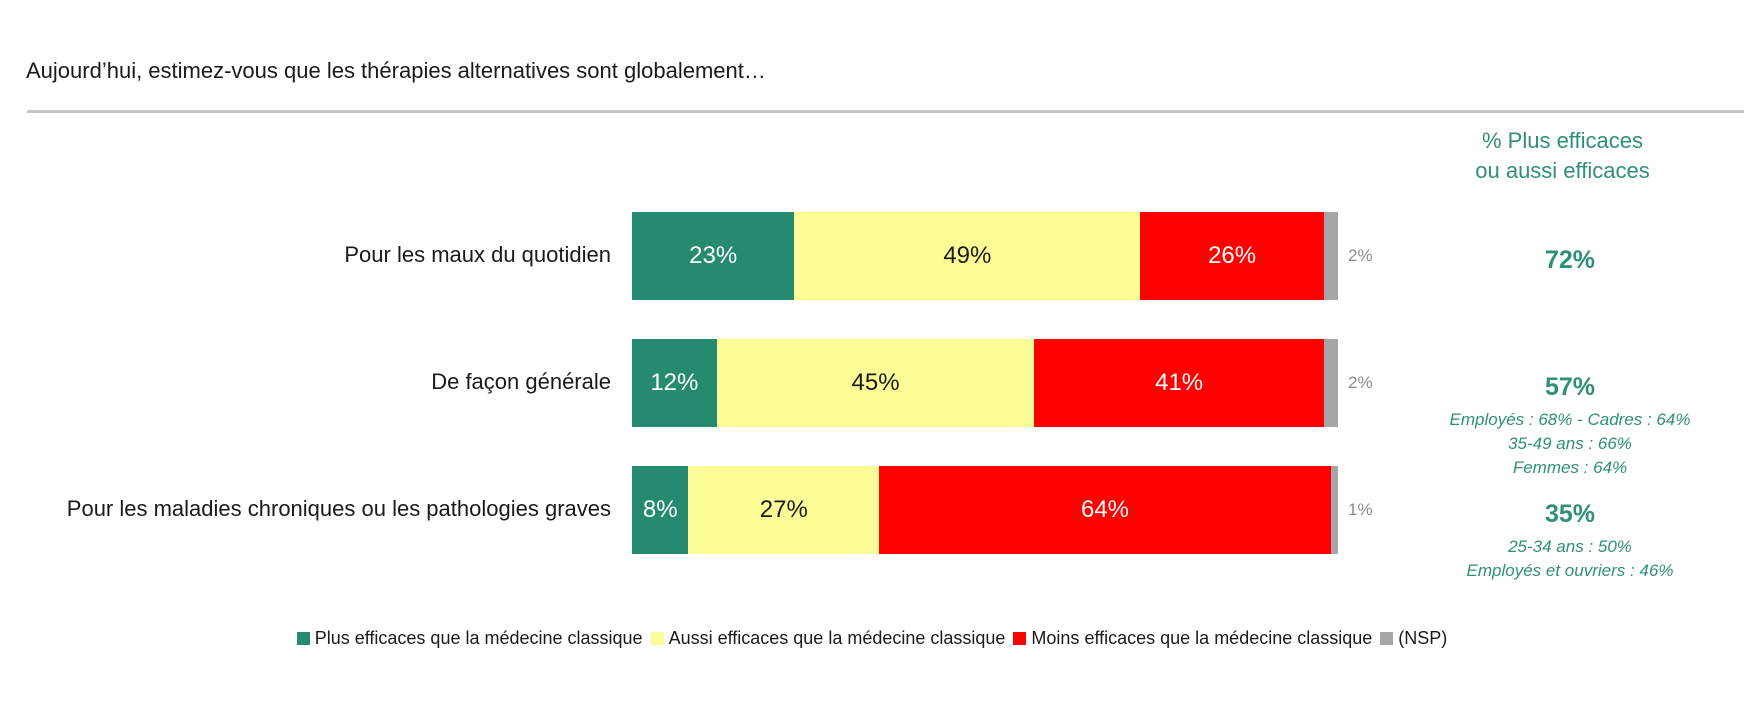  Describe the element at coordinates (1570, 387) in the screenshot. I see `side-total-value: 57%` at that location.